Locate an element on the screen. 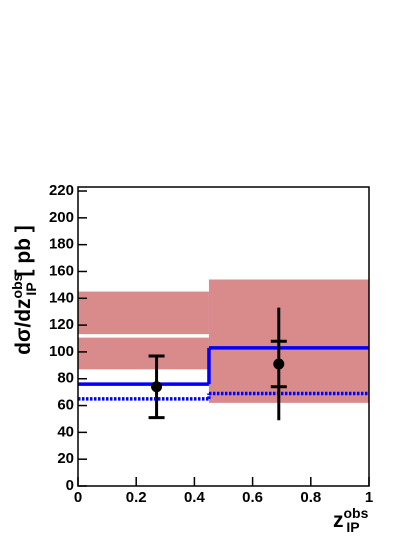 This screenshot has width=419, height=542. x-tick-label: 0.2 is located at coordinates (136, 497).